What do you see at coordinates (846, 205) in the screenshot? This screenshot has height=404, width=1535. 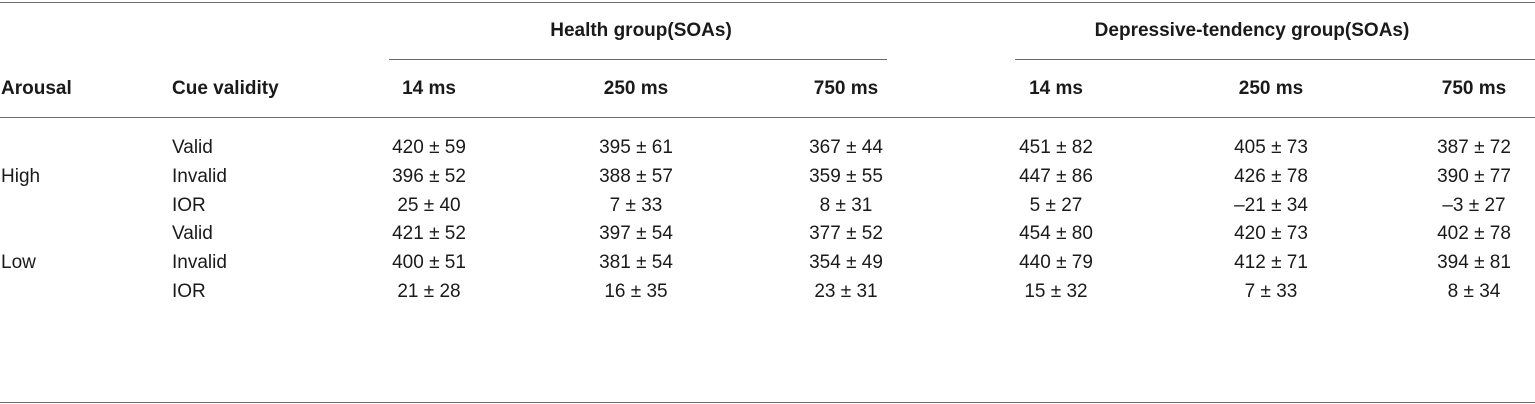 I see `value-cell: 8 ± 31` at bounding box center [846, 205].